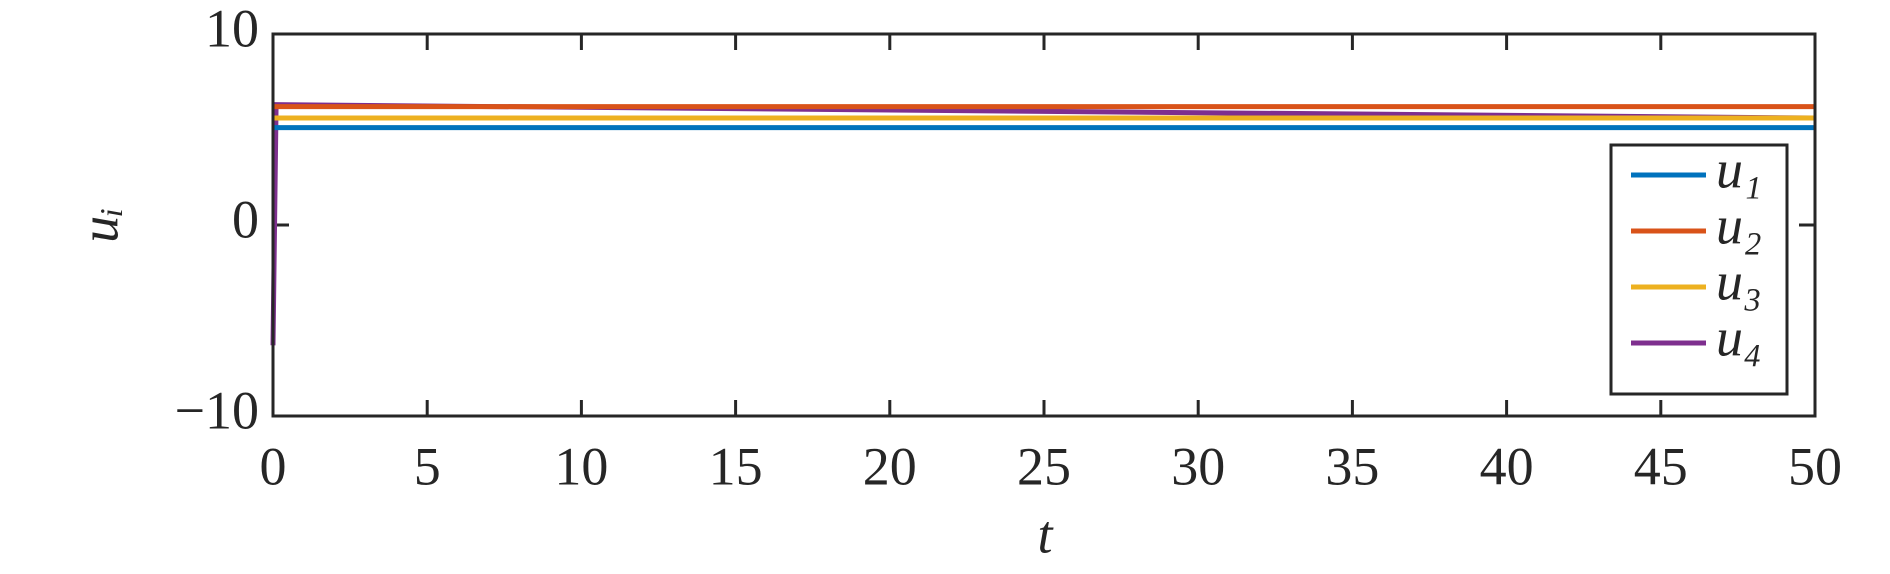  Describe the element at coordinates (1739, 169) in the screenshot. I see `legend-label: u₁` at that location.